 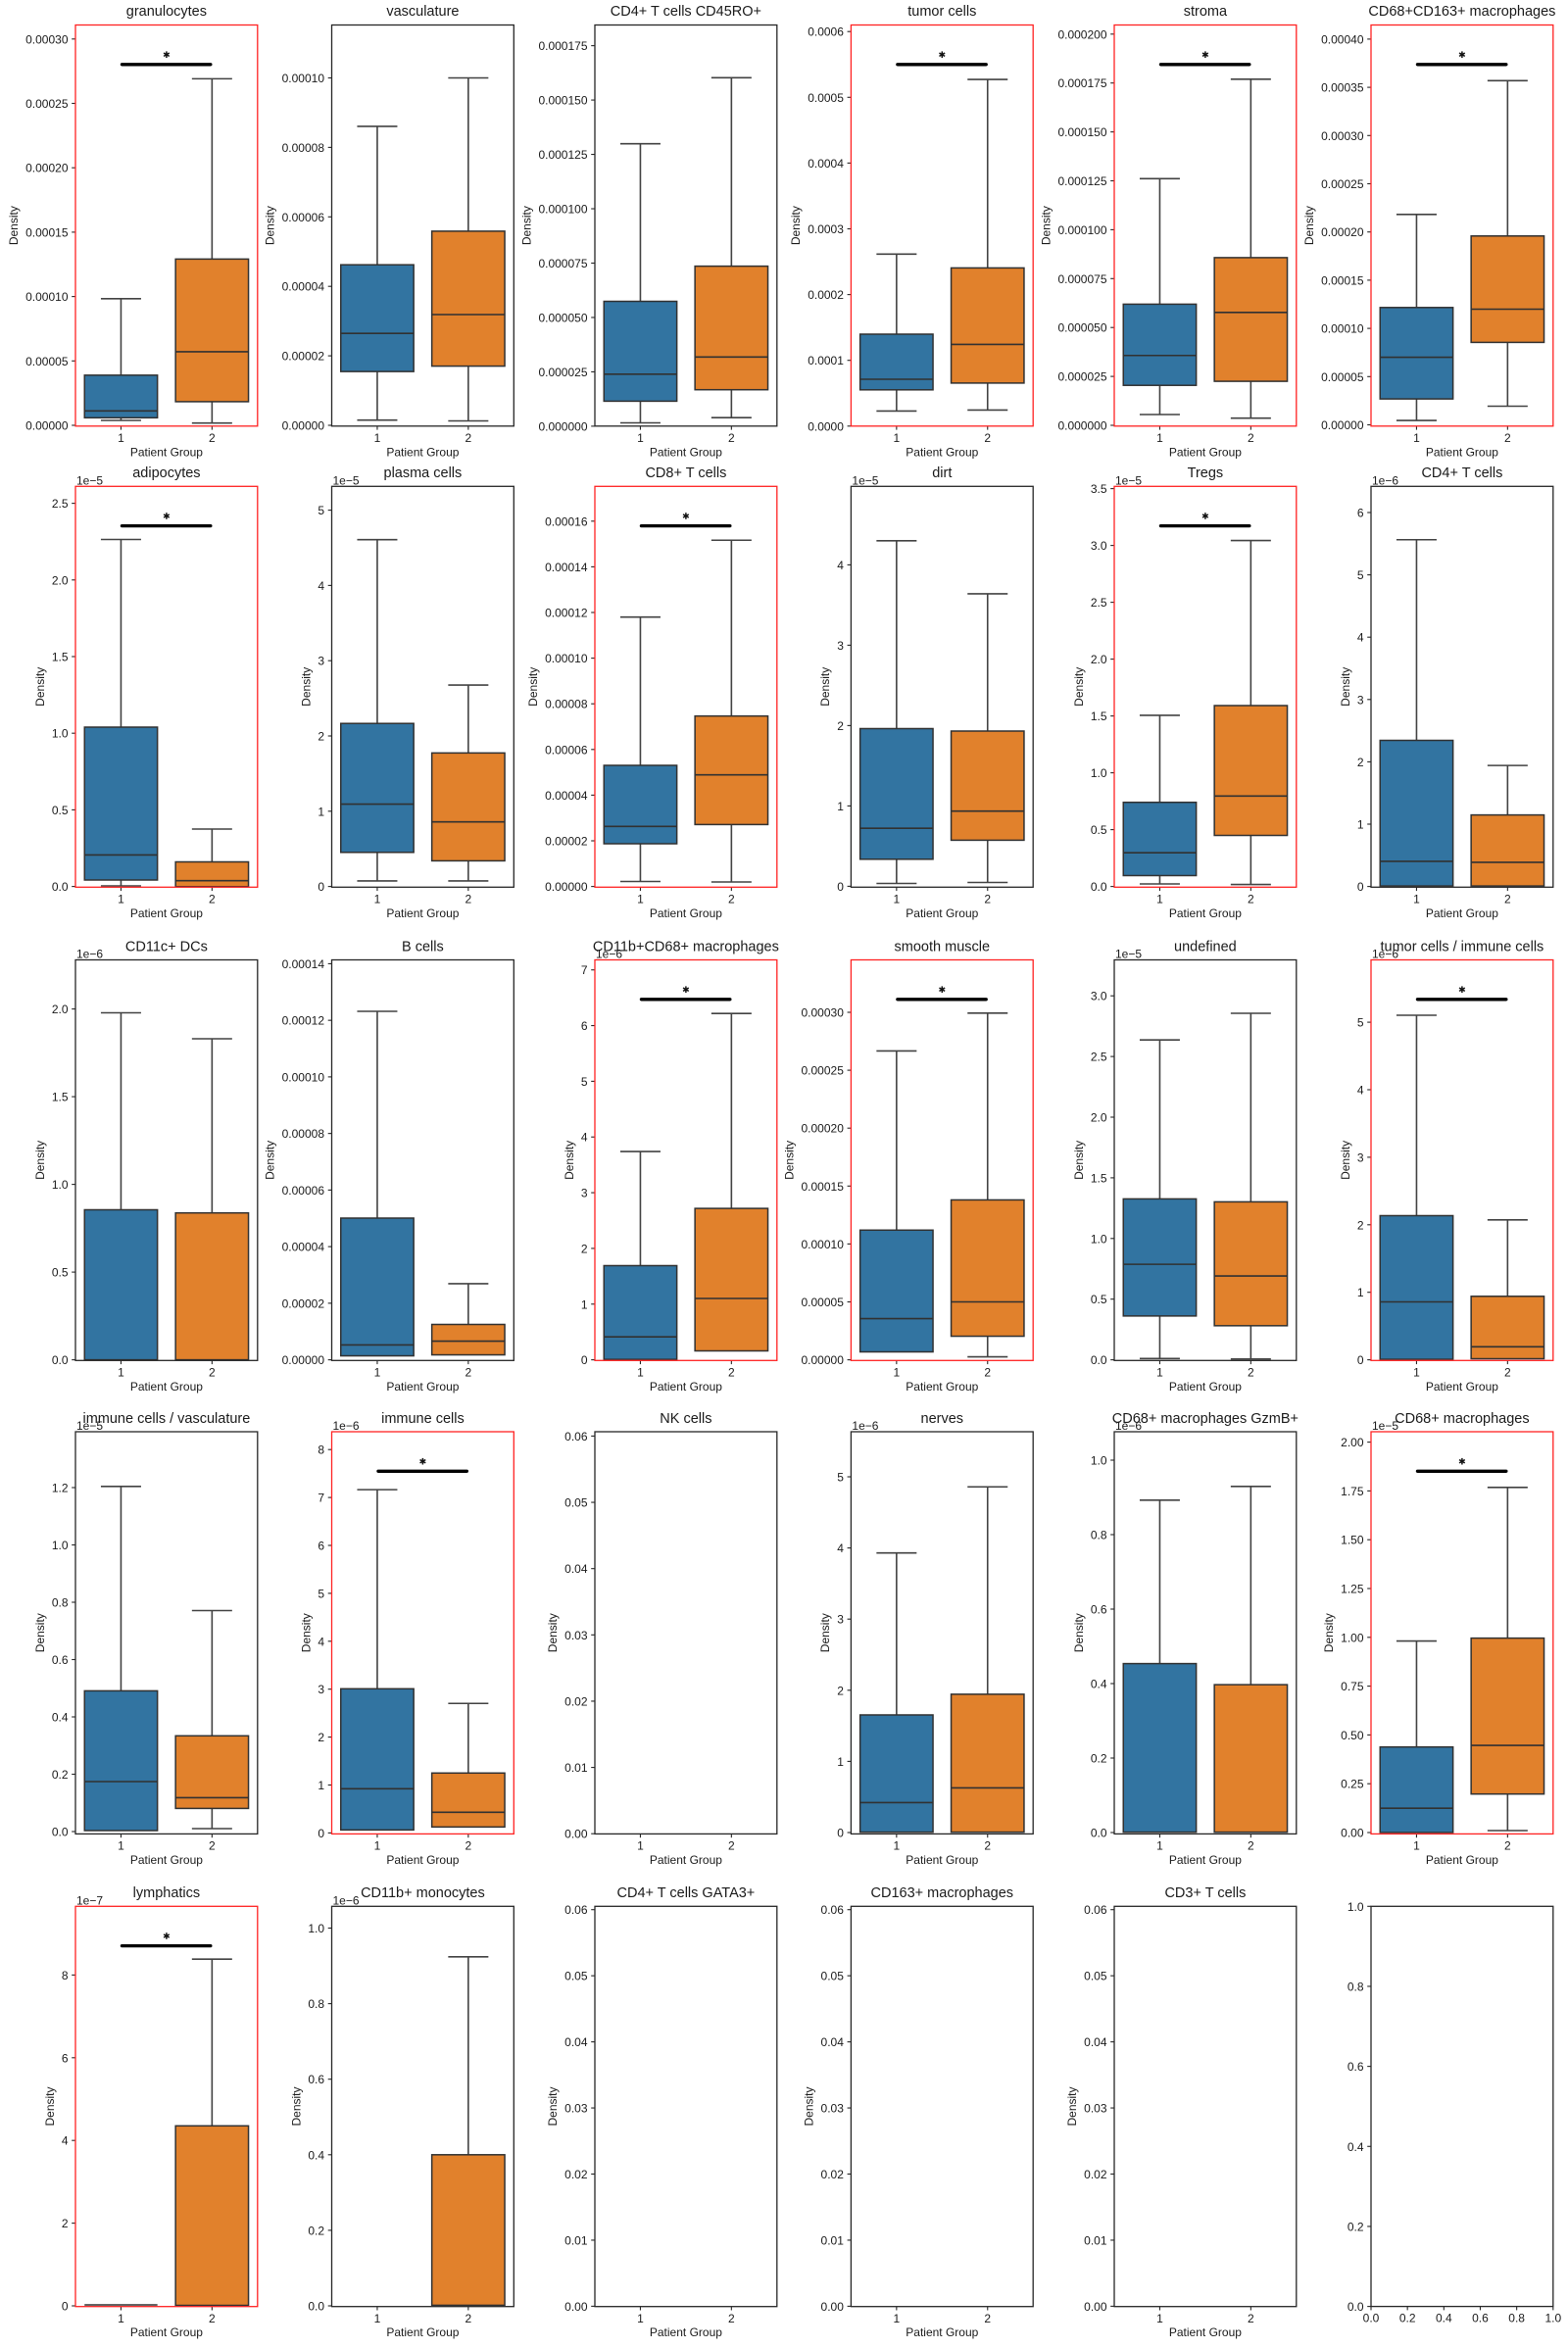 I want to click on svg-text: 0.0002, so click(x=826, y=295).